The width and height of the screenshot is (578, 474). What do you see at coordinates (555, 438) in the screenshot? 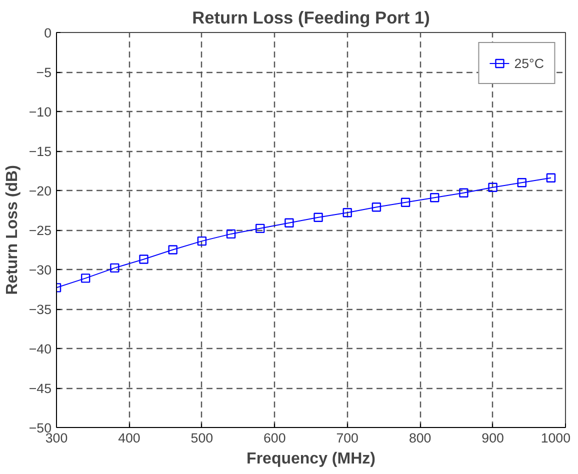
I see `x-tick-label: 1000` at bounding box center [555, 438].